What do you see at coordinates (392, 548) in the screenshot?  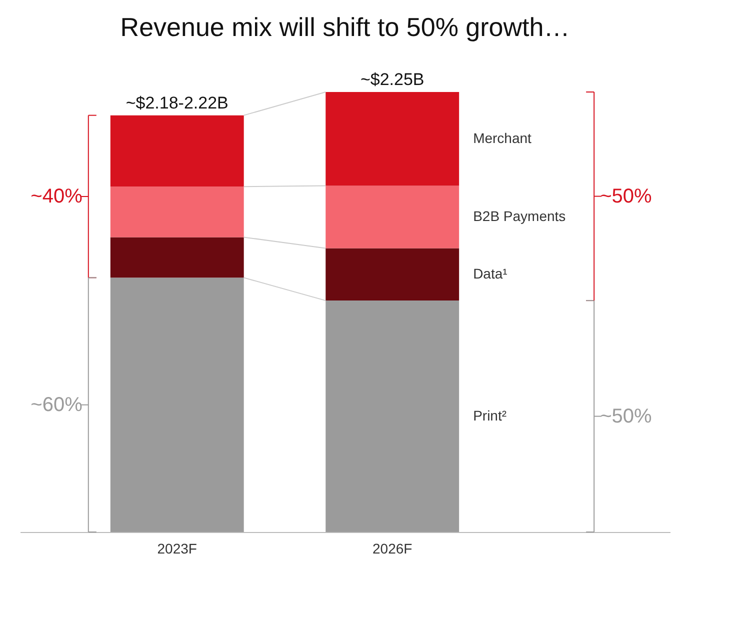 I see `x-tick-label: 2026F` at bounding box center [392, 548].